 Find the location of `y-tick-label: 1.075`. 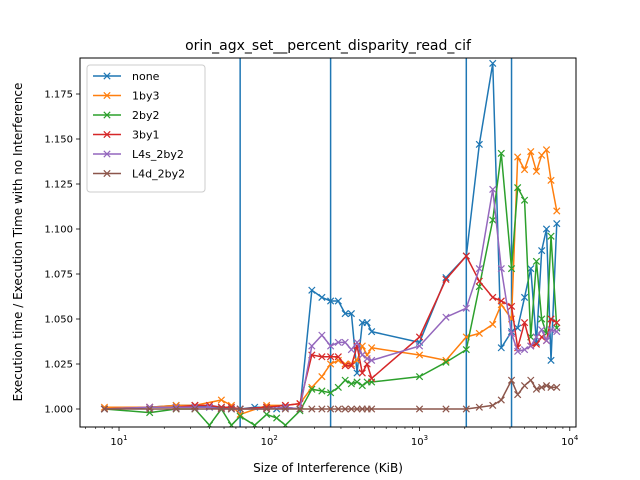

y-tick-label: 1.075 is located at coordinates (58, 275).